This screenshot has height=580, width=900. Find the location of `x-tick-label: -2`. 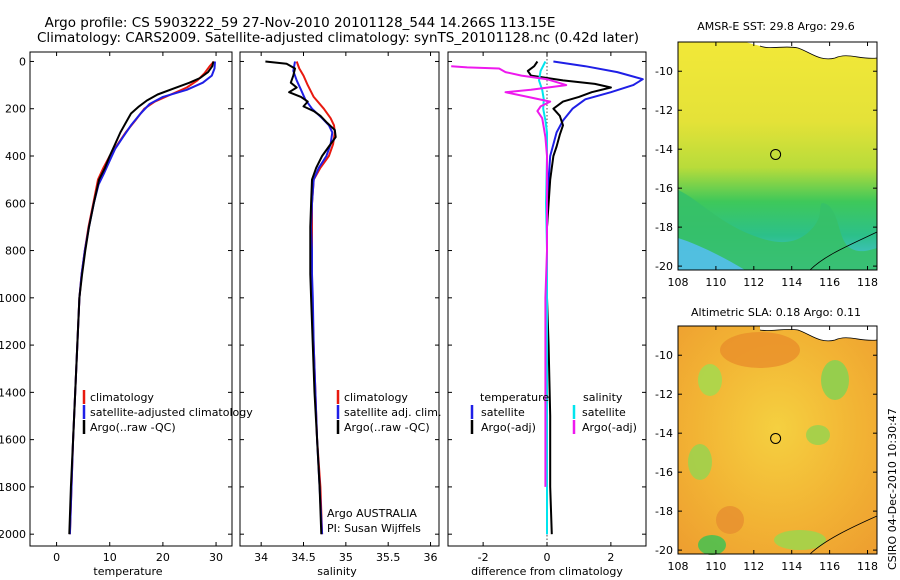

x-tick-label: -2 is located at coordinates (483, 557).